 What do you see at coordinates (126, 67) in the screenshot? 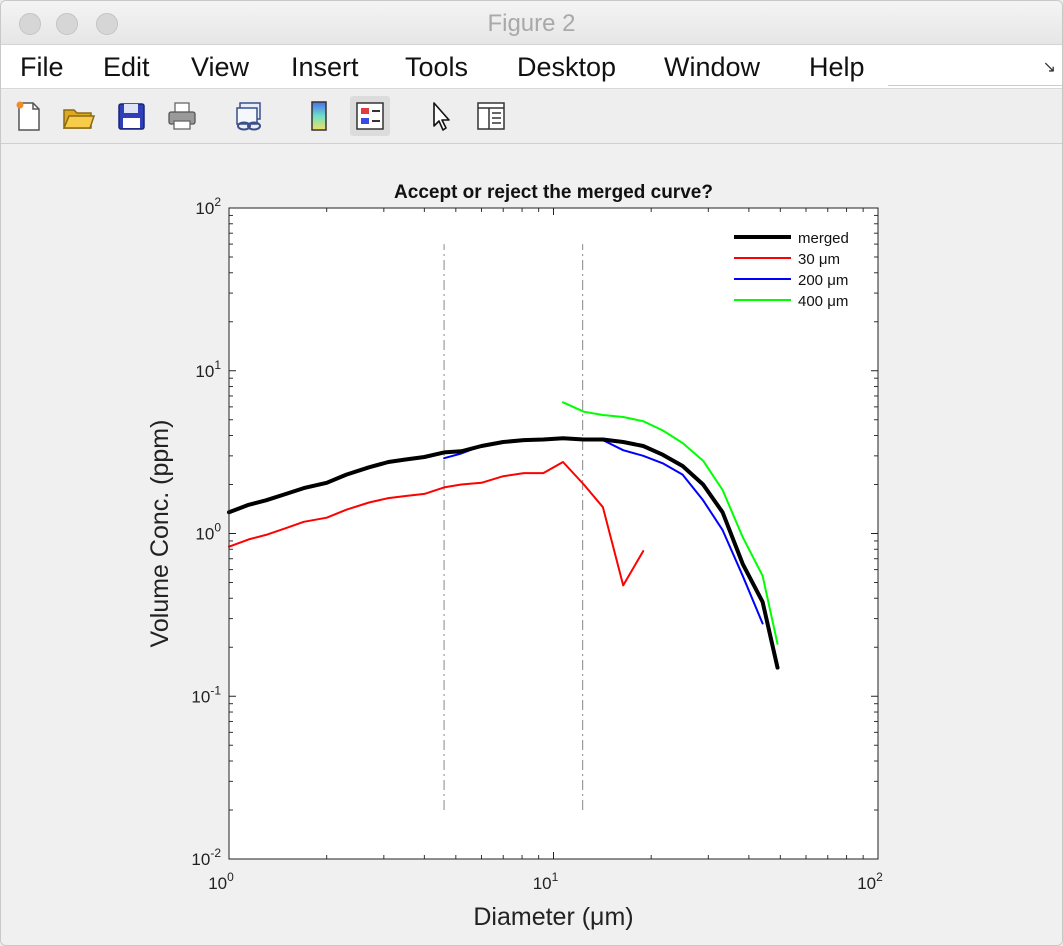
I see `menu-edit: Edit` at bounding box center [126, 67].